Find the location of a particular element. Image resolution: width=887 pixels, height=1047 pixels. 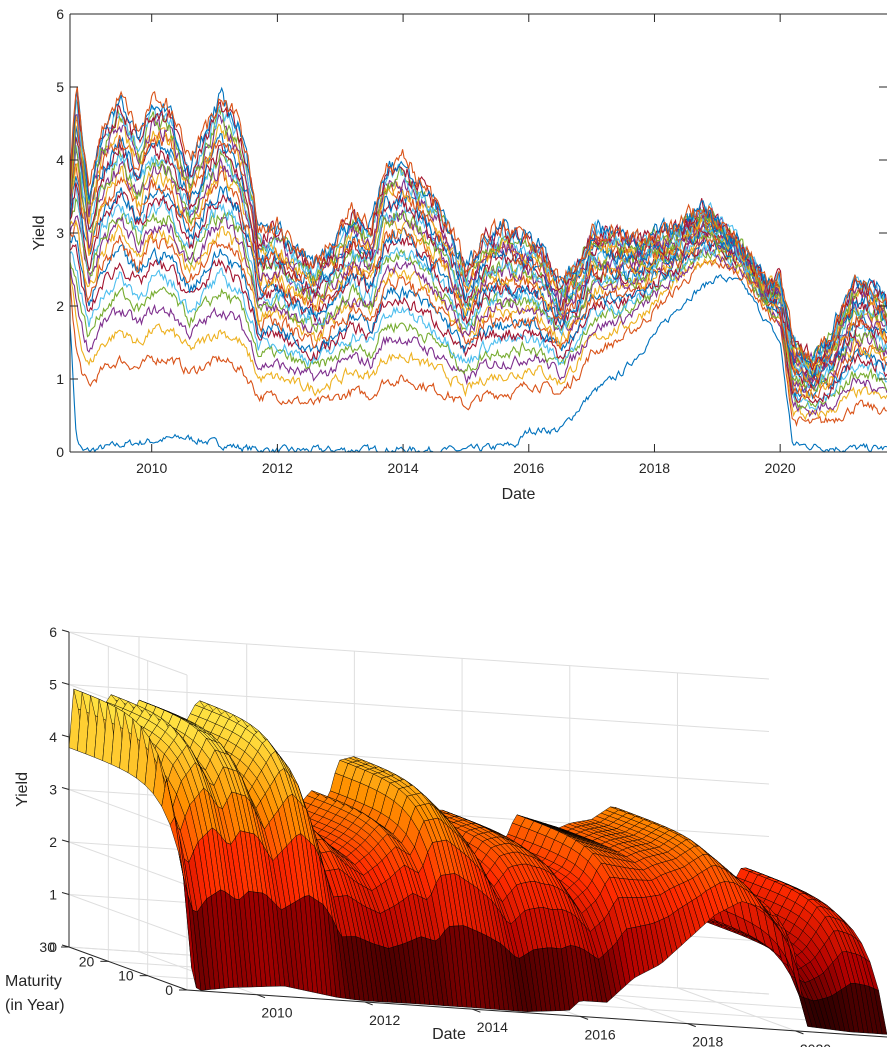

z-tick-label: 2 is located at coordinates (53, 842).